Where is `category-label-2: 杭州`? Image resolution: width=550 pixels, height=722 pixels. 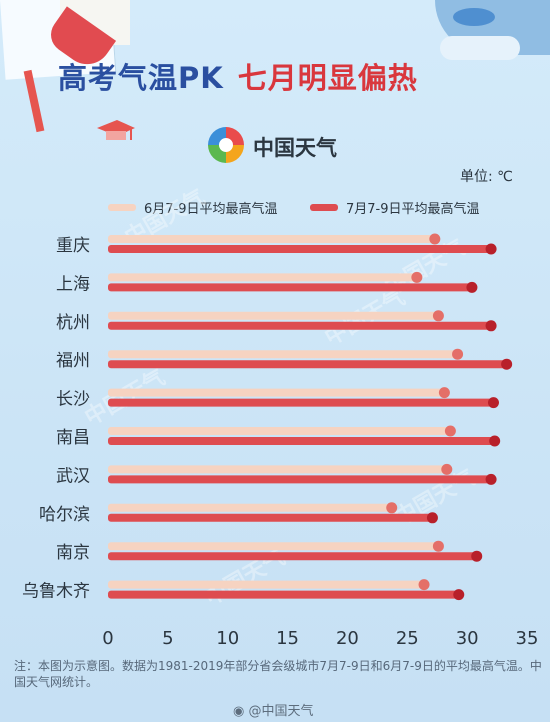
category-label-2: 杭州 is located at coordinates (73, 323).